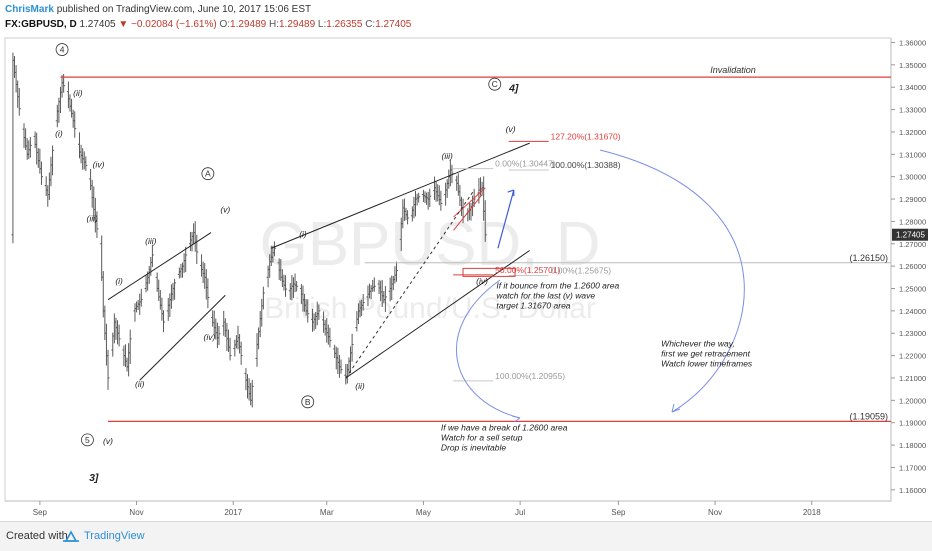 The height and width of the screenshot is (551, 932). What do you see at coordinates (513, 89) in the screenshot?
I see `wave-label: 4]` at bounding box center [513, 89].